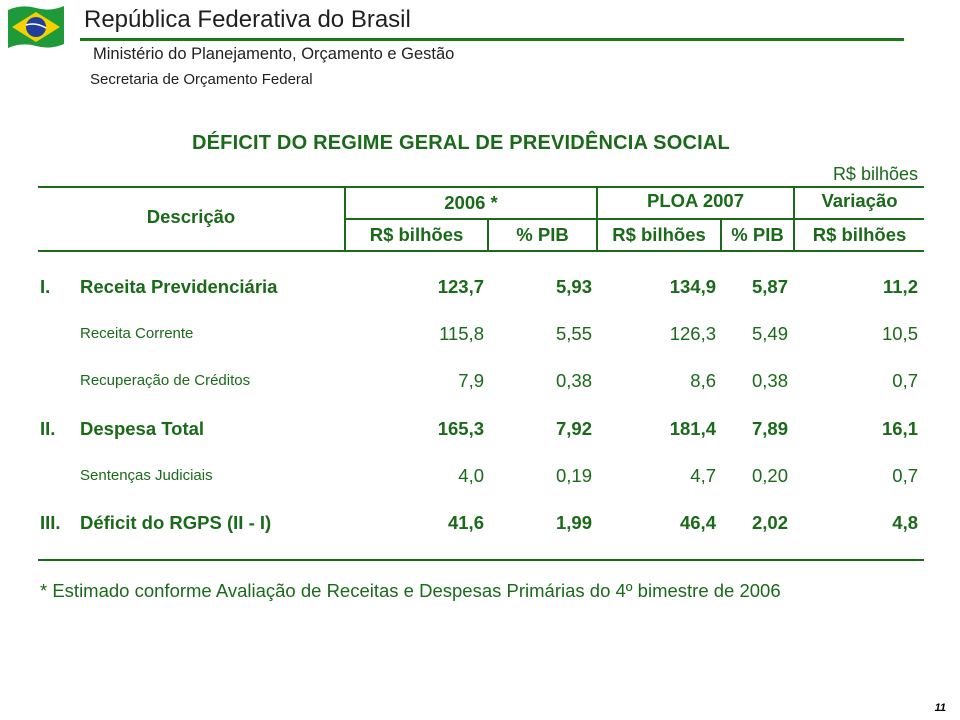  Describe the element at coordinates (859, 200) in the screenshot. I see `header-group-variacao: Variação` at that location.